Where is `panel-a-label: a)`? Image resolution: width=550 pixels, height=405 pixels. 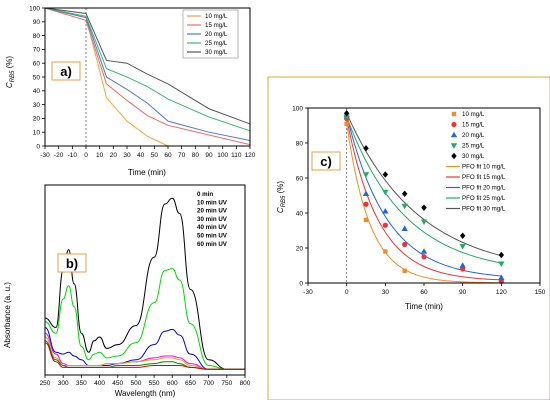 panel-a-label: a) is located at coordinates (66, 71).